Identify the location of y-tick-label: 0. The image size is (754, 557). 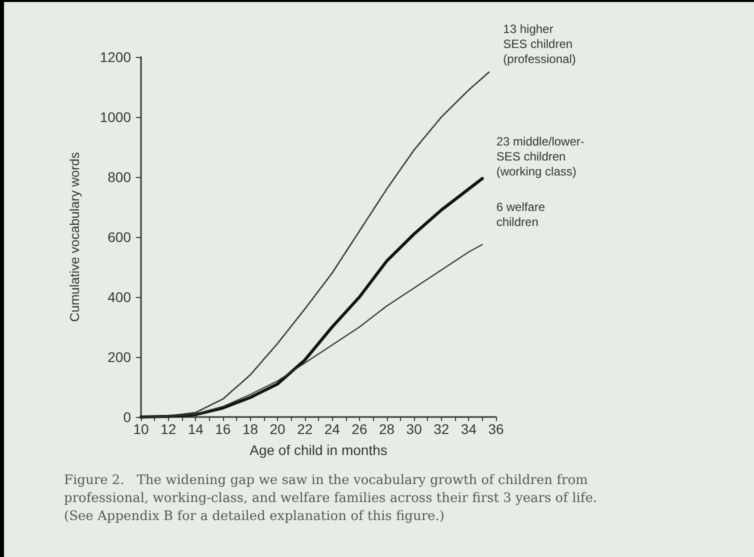
(127, 417).